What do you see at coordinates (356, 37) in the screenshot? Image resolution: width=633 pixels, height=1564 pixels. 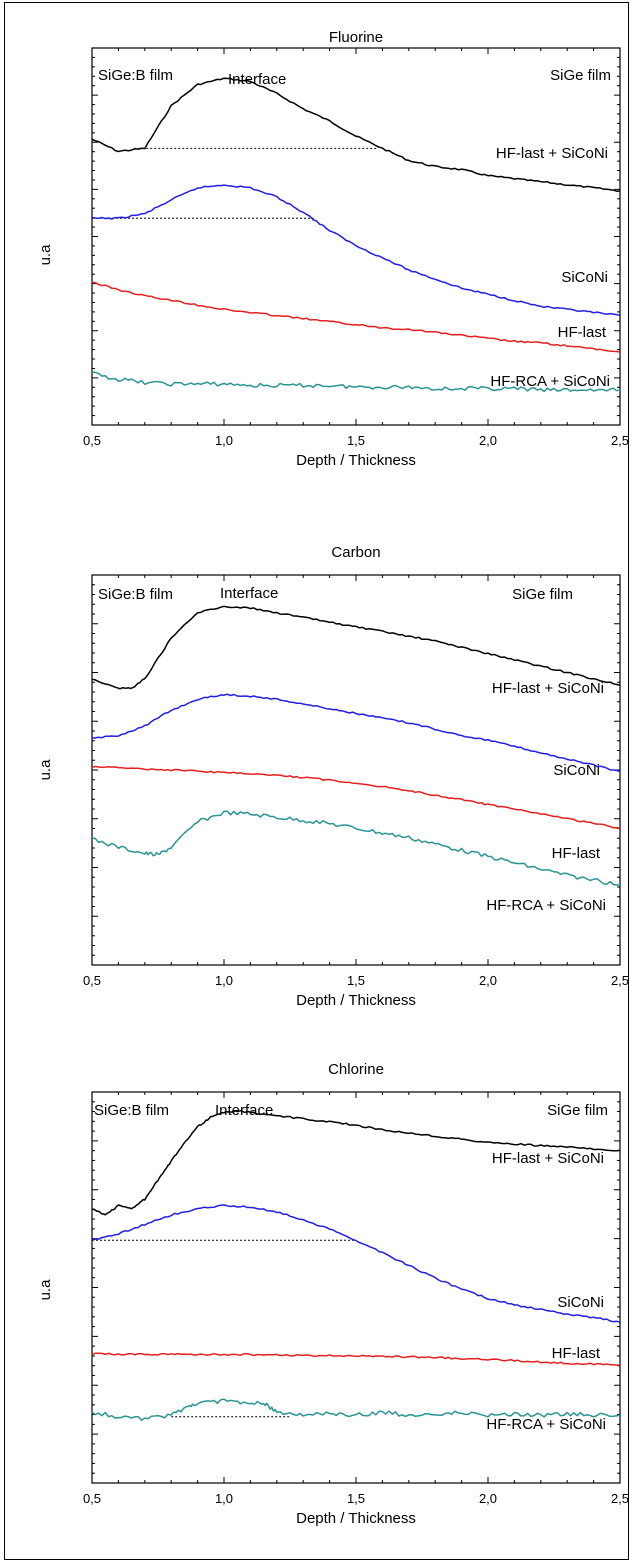 I see `chart-title: Fluorine` at bounding box center [356, 37].